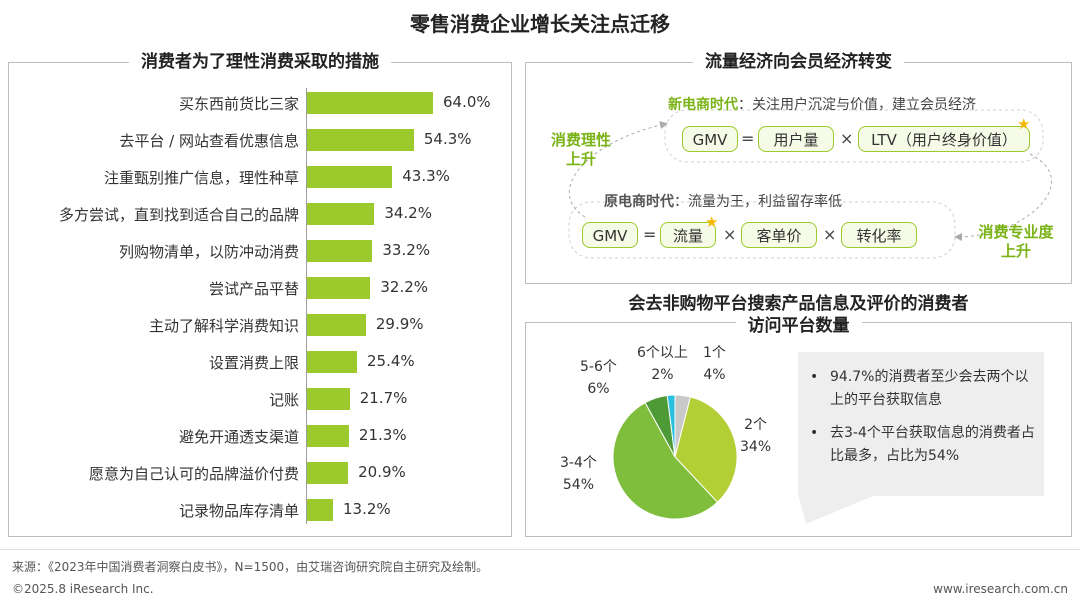 The image size is (1080, 605). I want to click on bar-category-label: 记账, so click(283, 400).